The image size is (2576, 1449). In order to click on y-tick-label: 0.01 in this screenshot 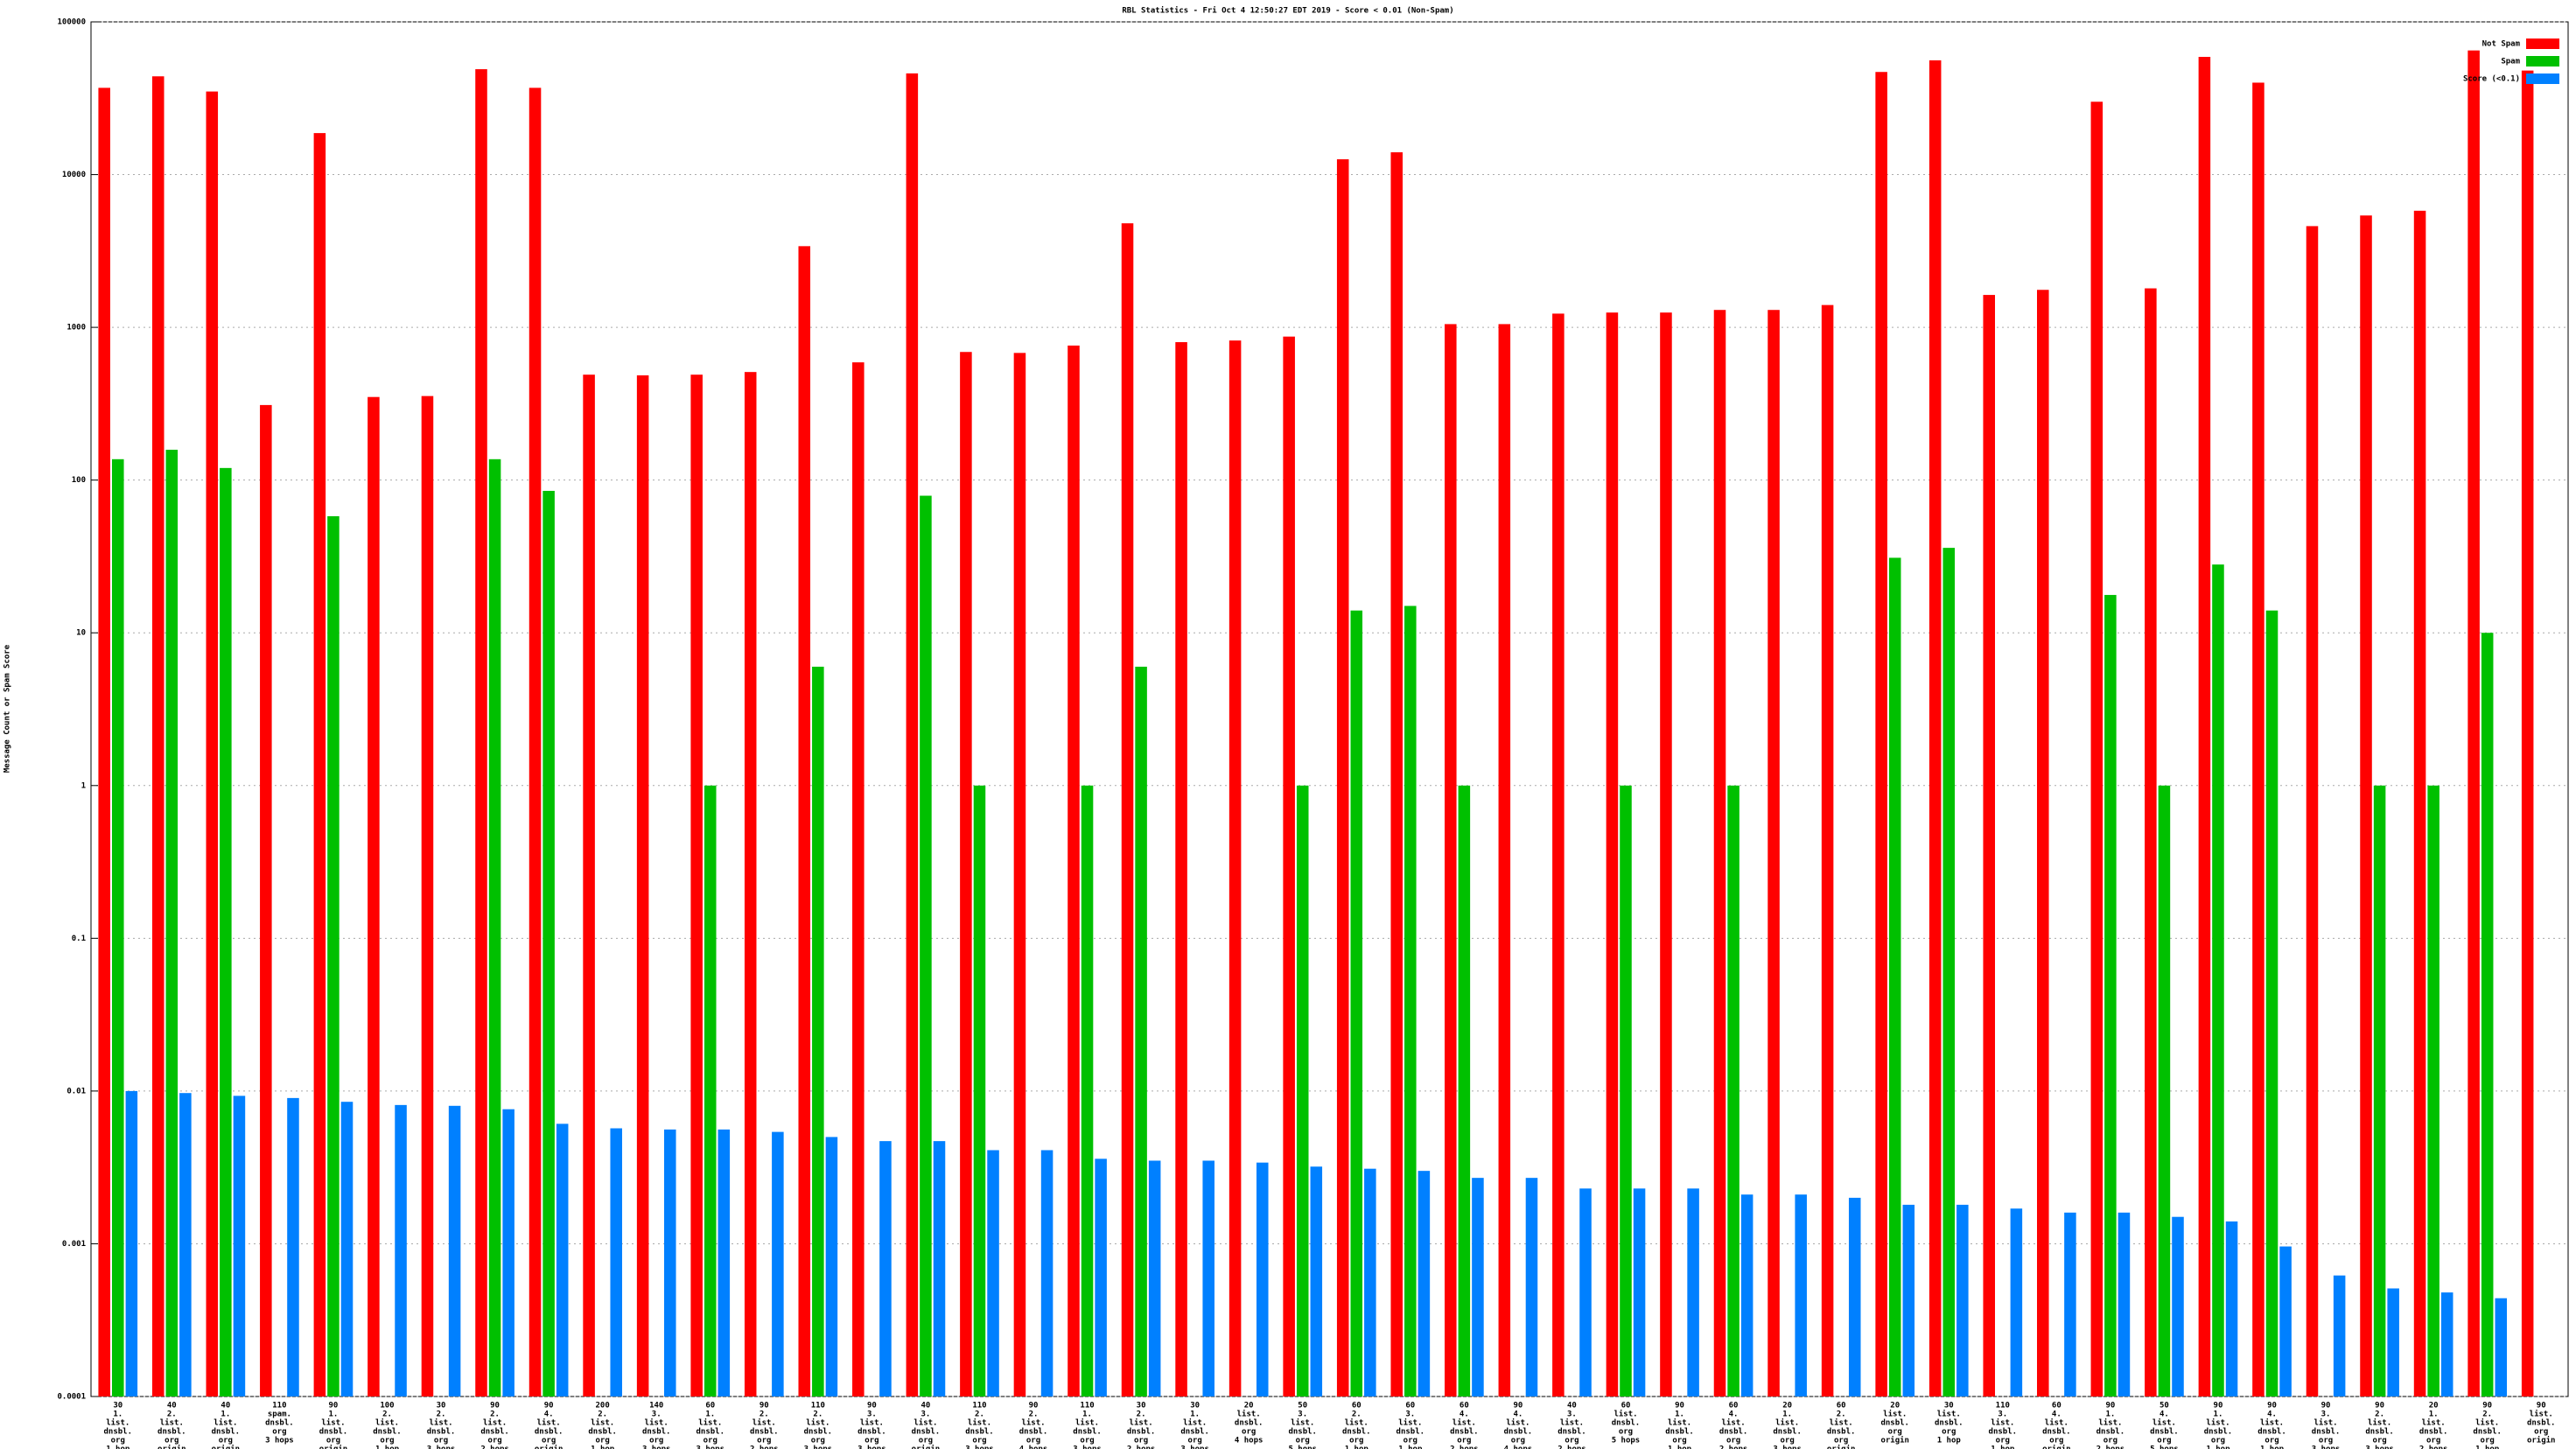, I will do `click(76, 1091)`.